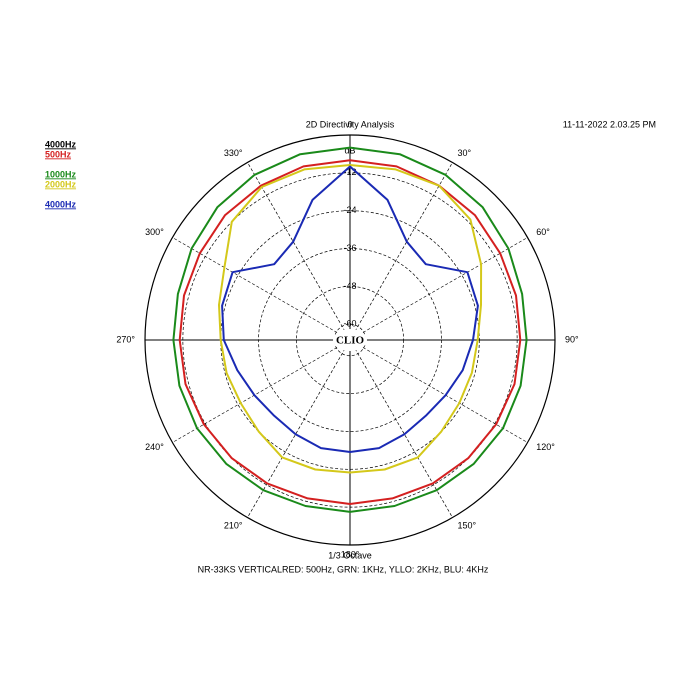 Image resolution: width=700 pixels, height=700 pixels. I want to click on theta-tick-label: 30°, so click(465, 153).